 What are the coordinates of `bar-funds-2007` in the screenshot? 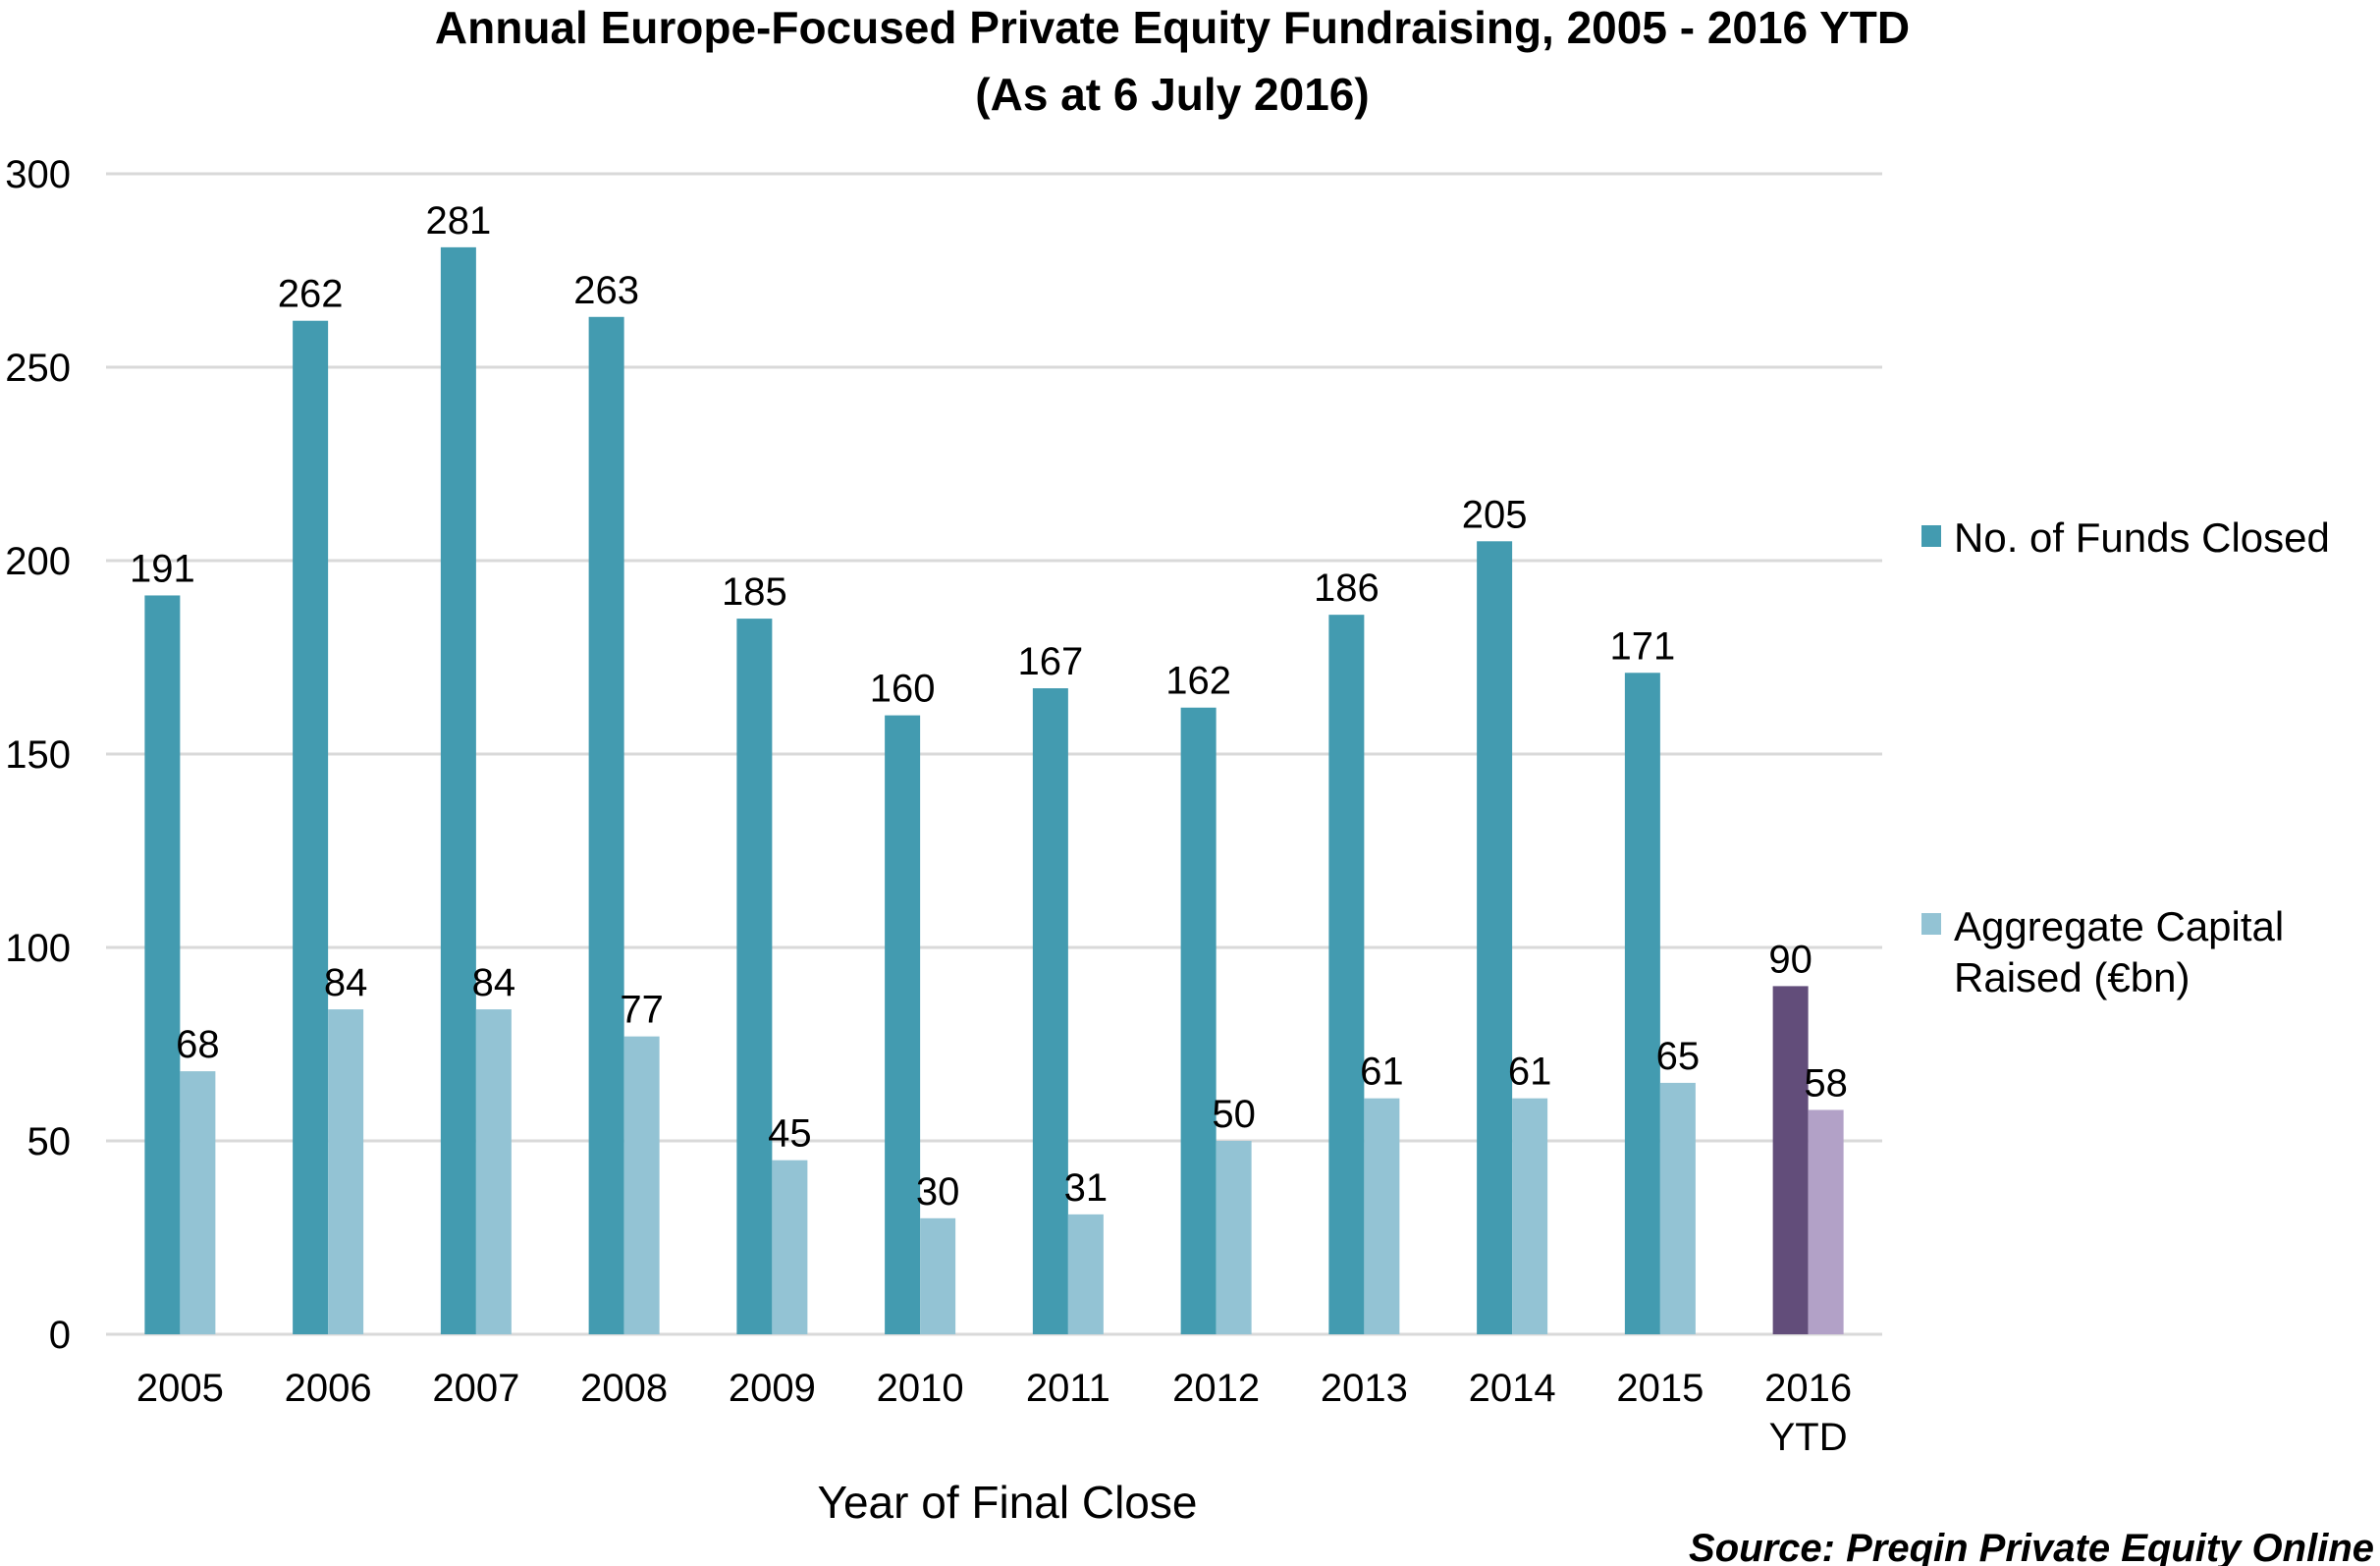 It's located at (458, 790).